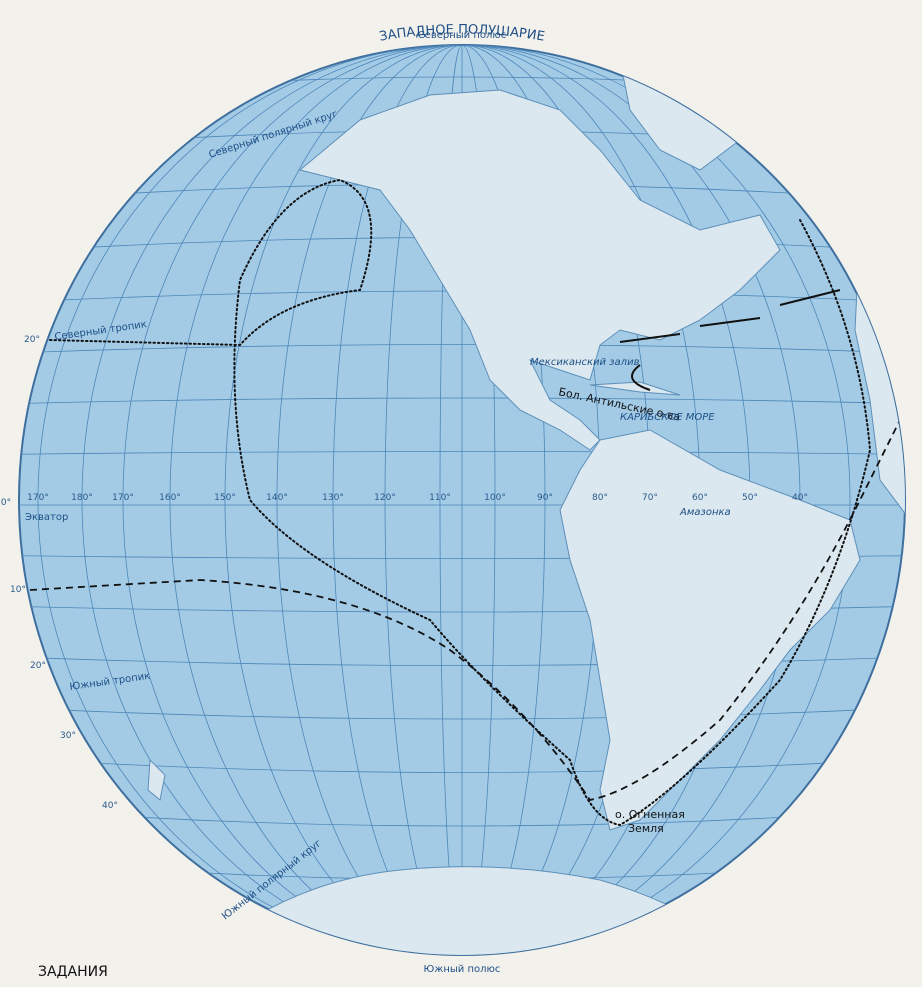 The image size is (922, 987). I want to click on latitude-label: 0°, so click(6, 503).